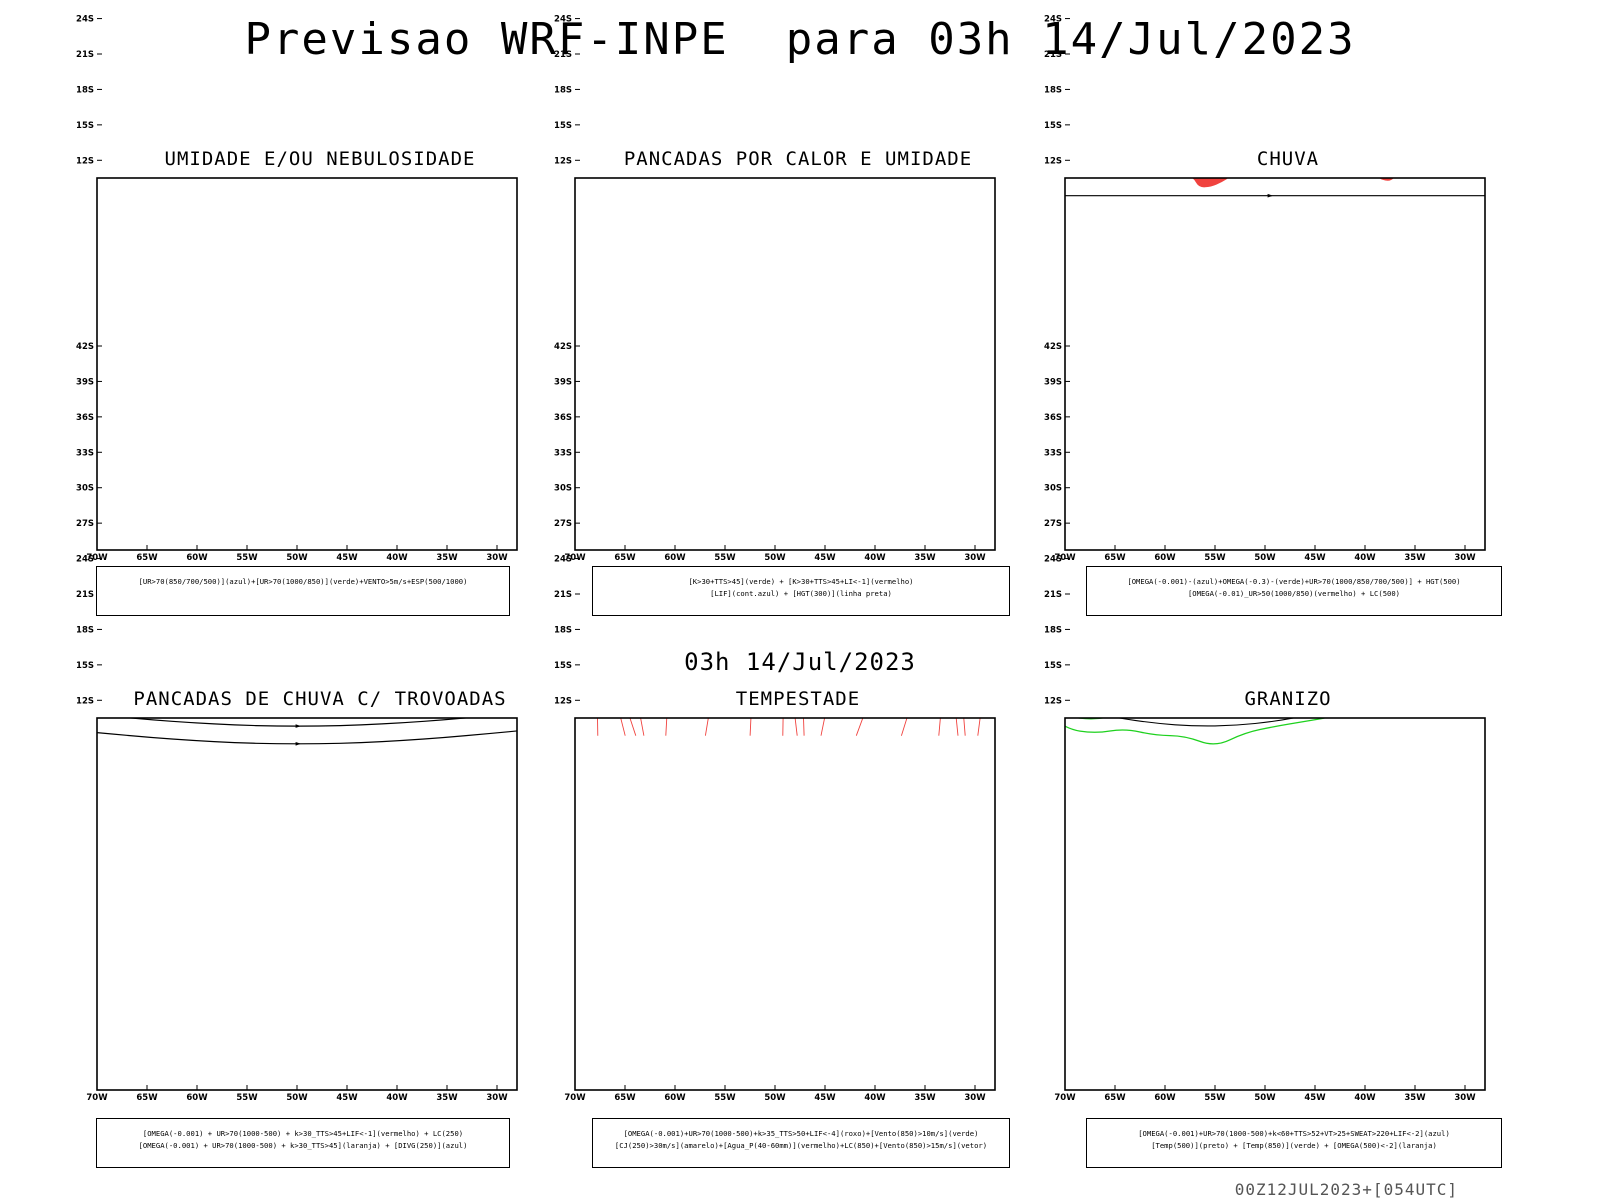 The height and width of the screenshot is (1200, 1600). I want to click on lon-label: 60W, so click(197, 558).